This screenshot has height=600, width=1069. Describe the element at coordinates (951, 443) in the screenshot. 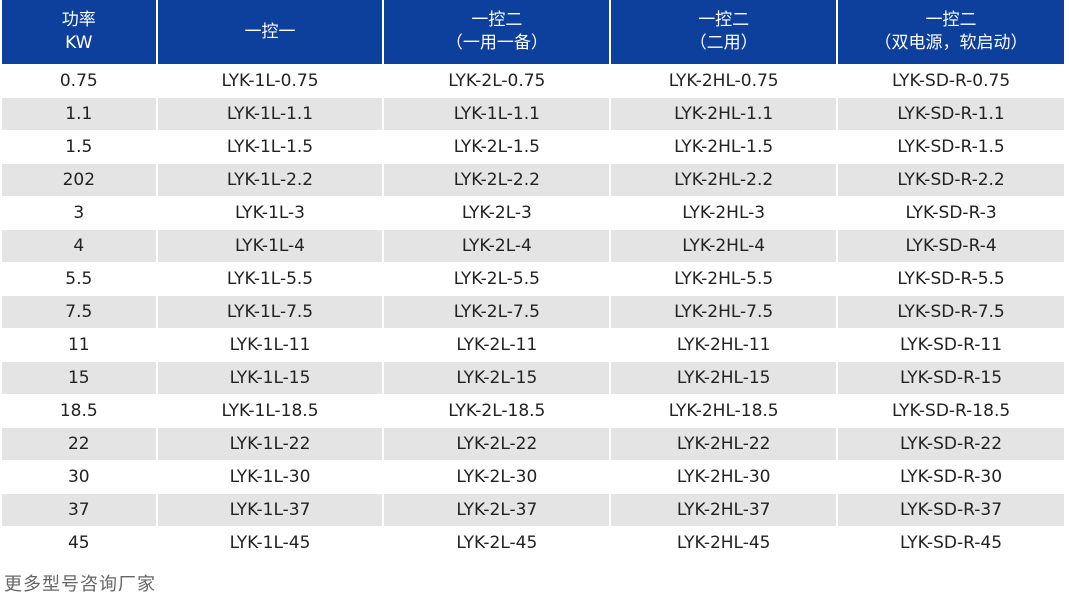

I see `model-cell: LYK-SD-R-22` at that location.